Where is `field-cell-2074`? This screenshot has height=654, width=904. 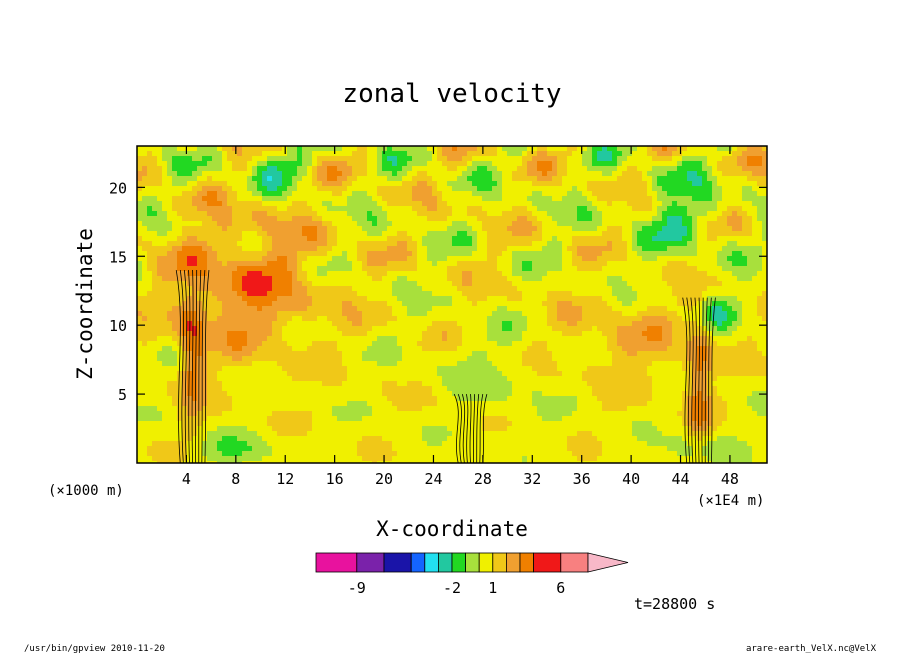 field-cell-2074 is located at coordinates (430, 229).